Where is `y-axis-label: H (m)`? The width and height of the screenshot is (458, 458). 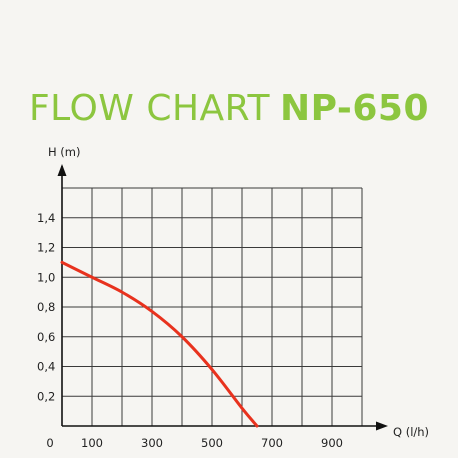
y-axis-label: H (m) is located at coordinates (64, 152).